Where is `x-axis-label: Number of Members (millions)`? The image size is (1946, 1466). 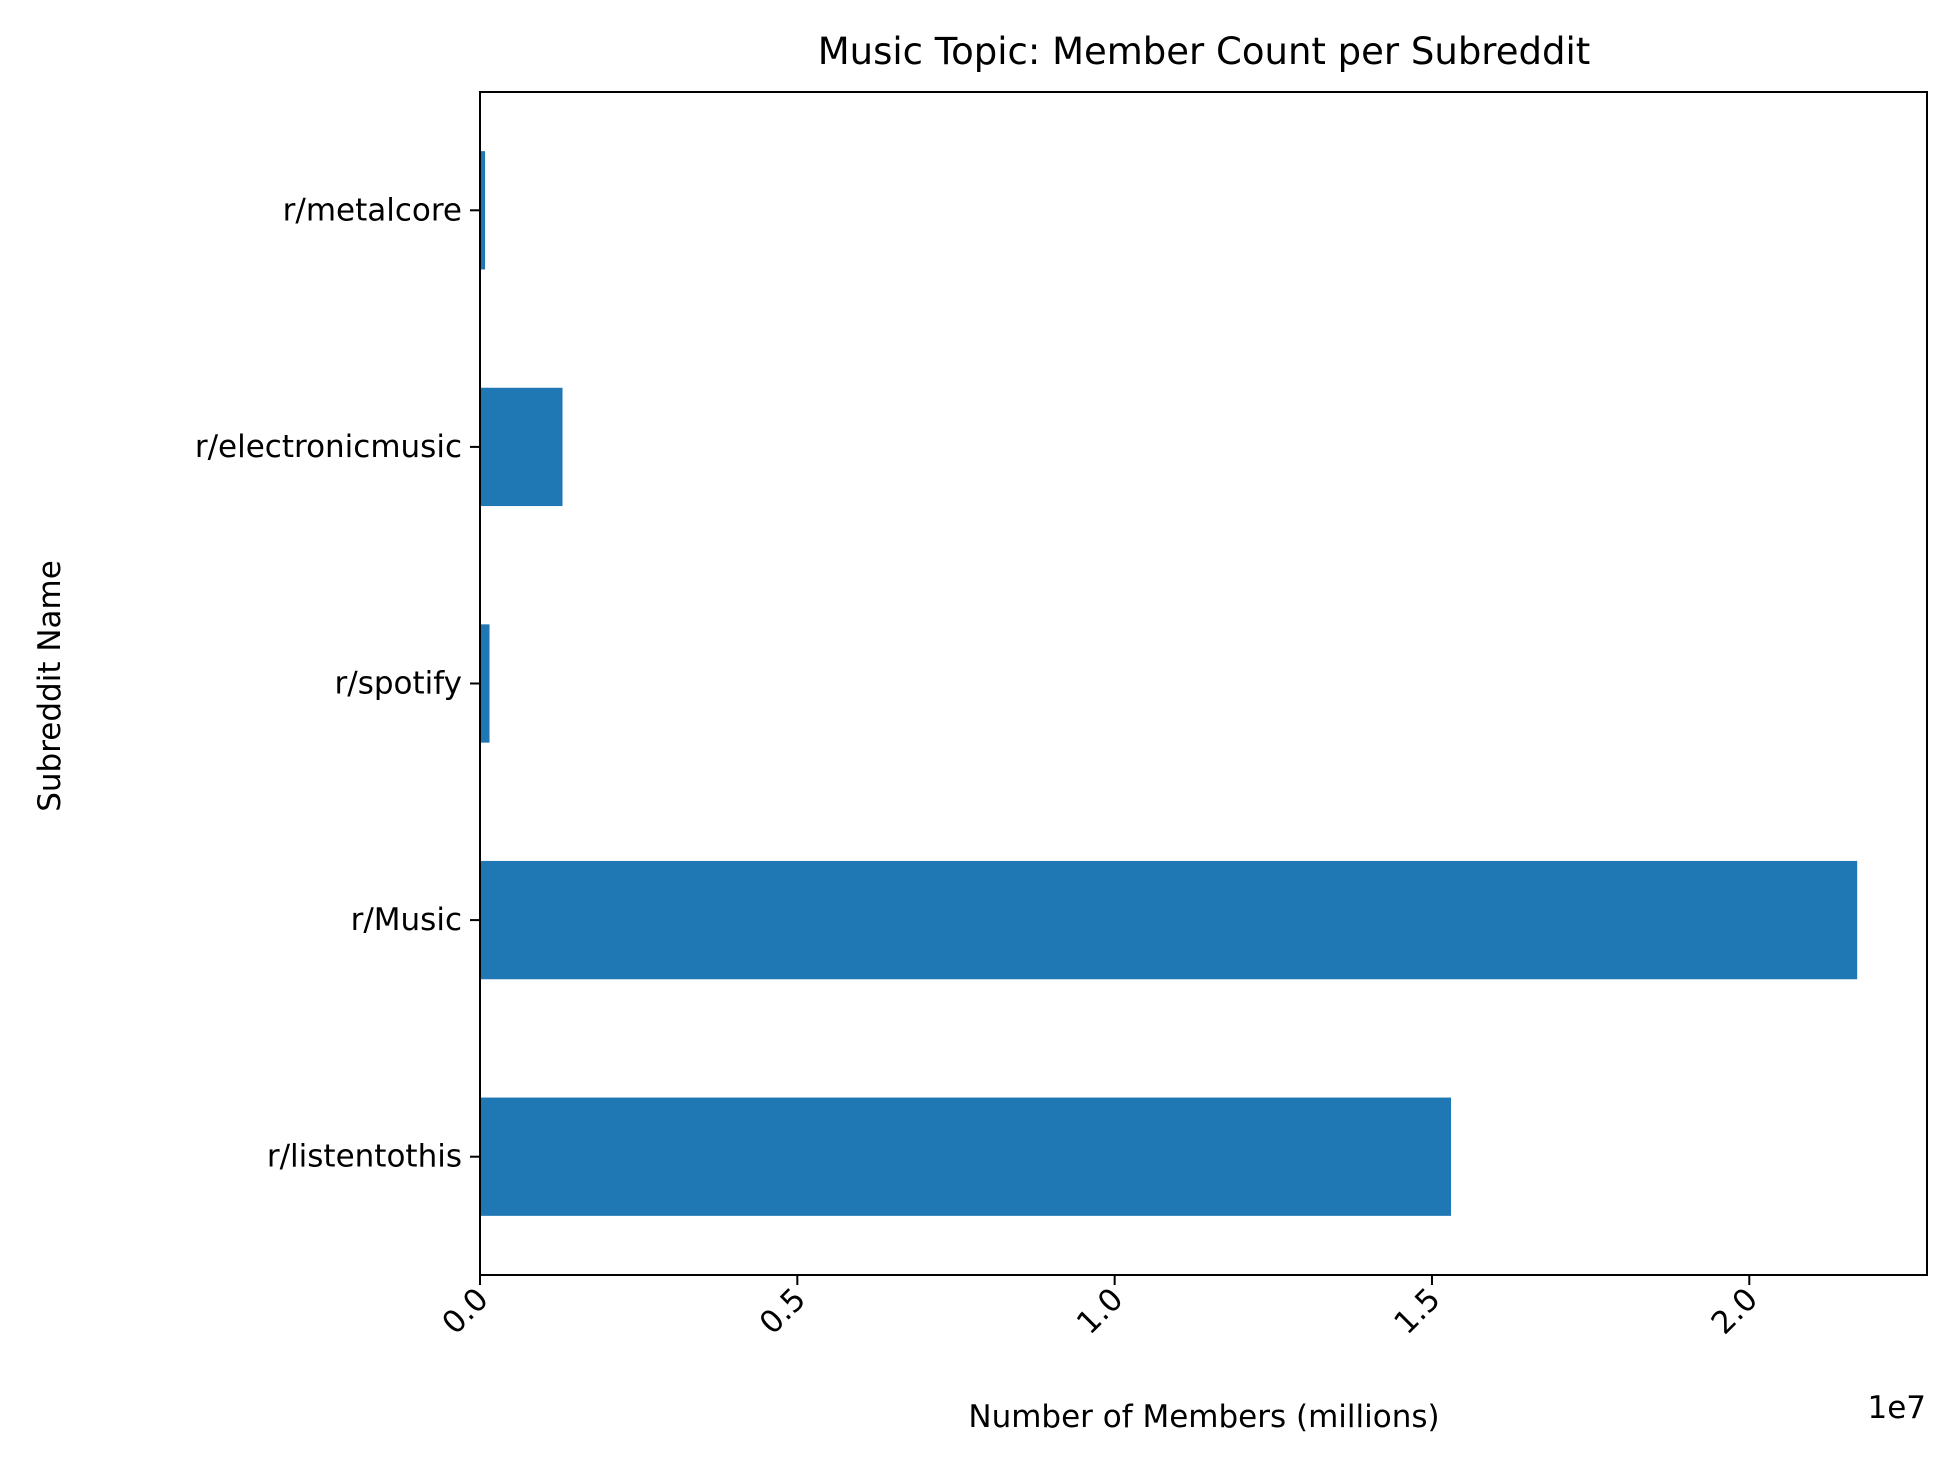 x-axis-label: Number of Members (millions) is located at coordinates (1203, 1417).